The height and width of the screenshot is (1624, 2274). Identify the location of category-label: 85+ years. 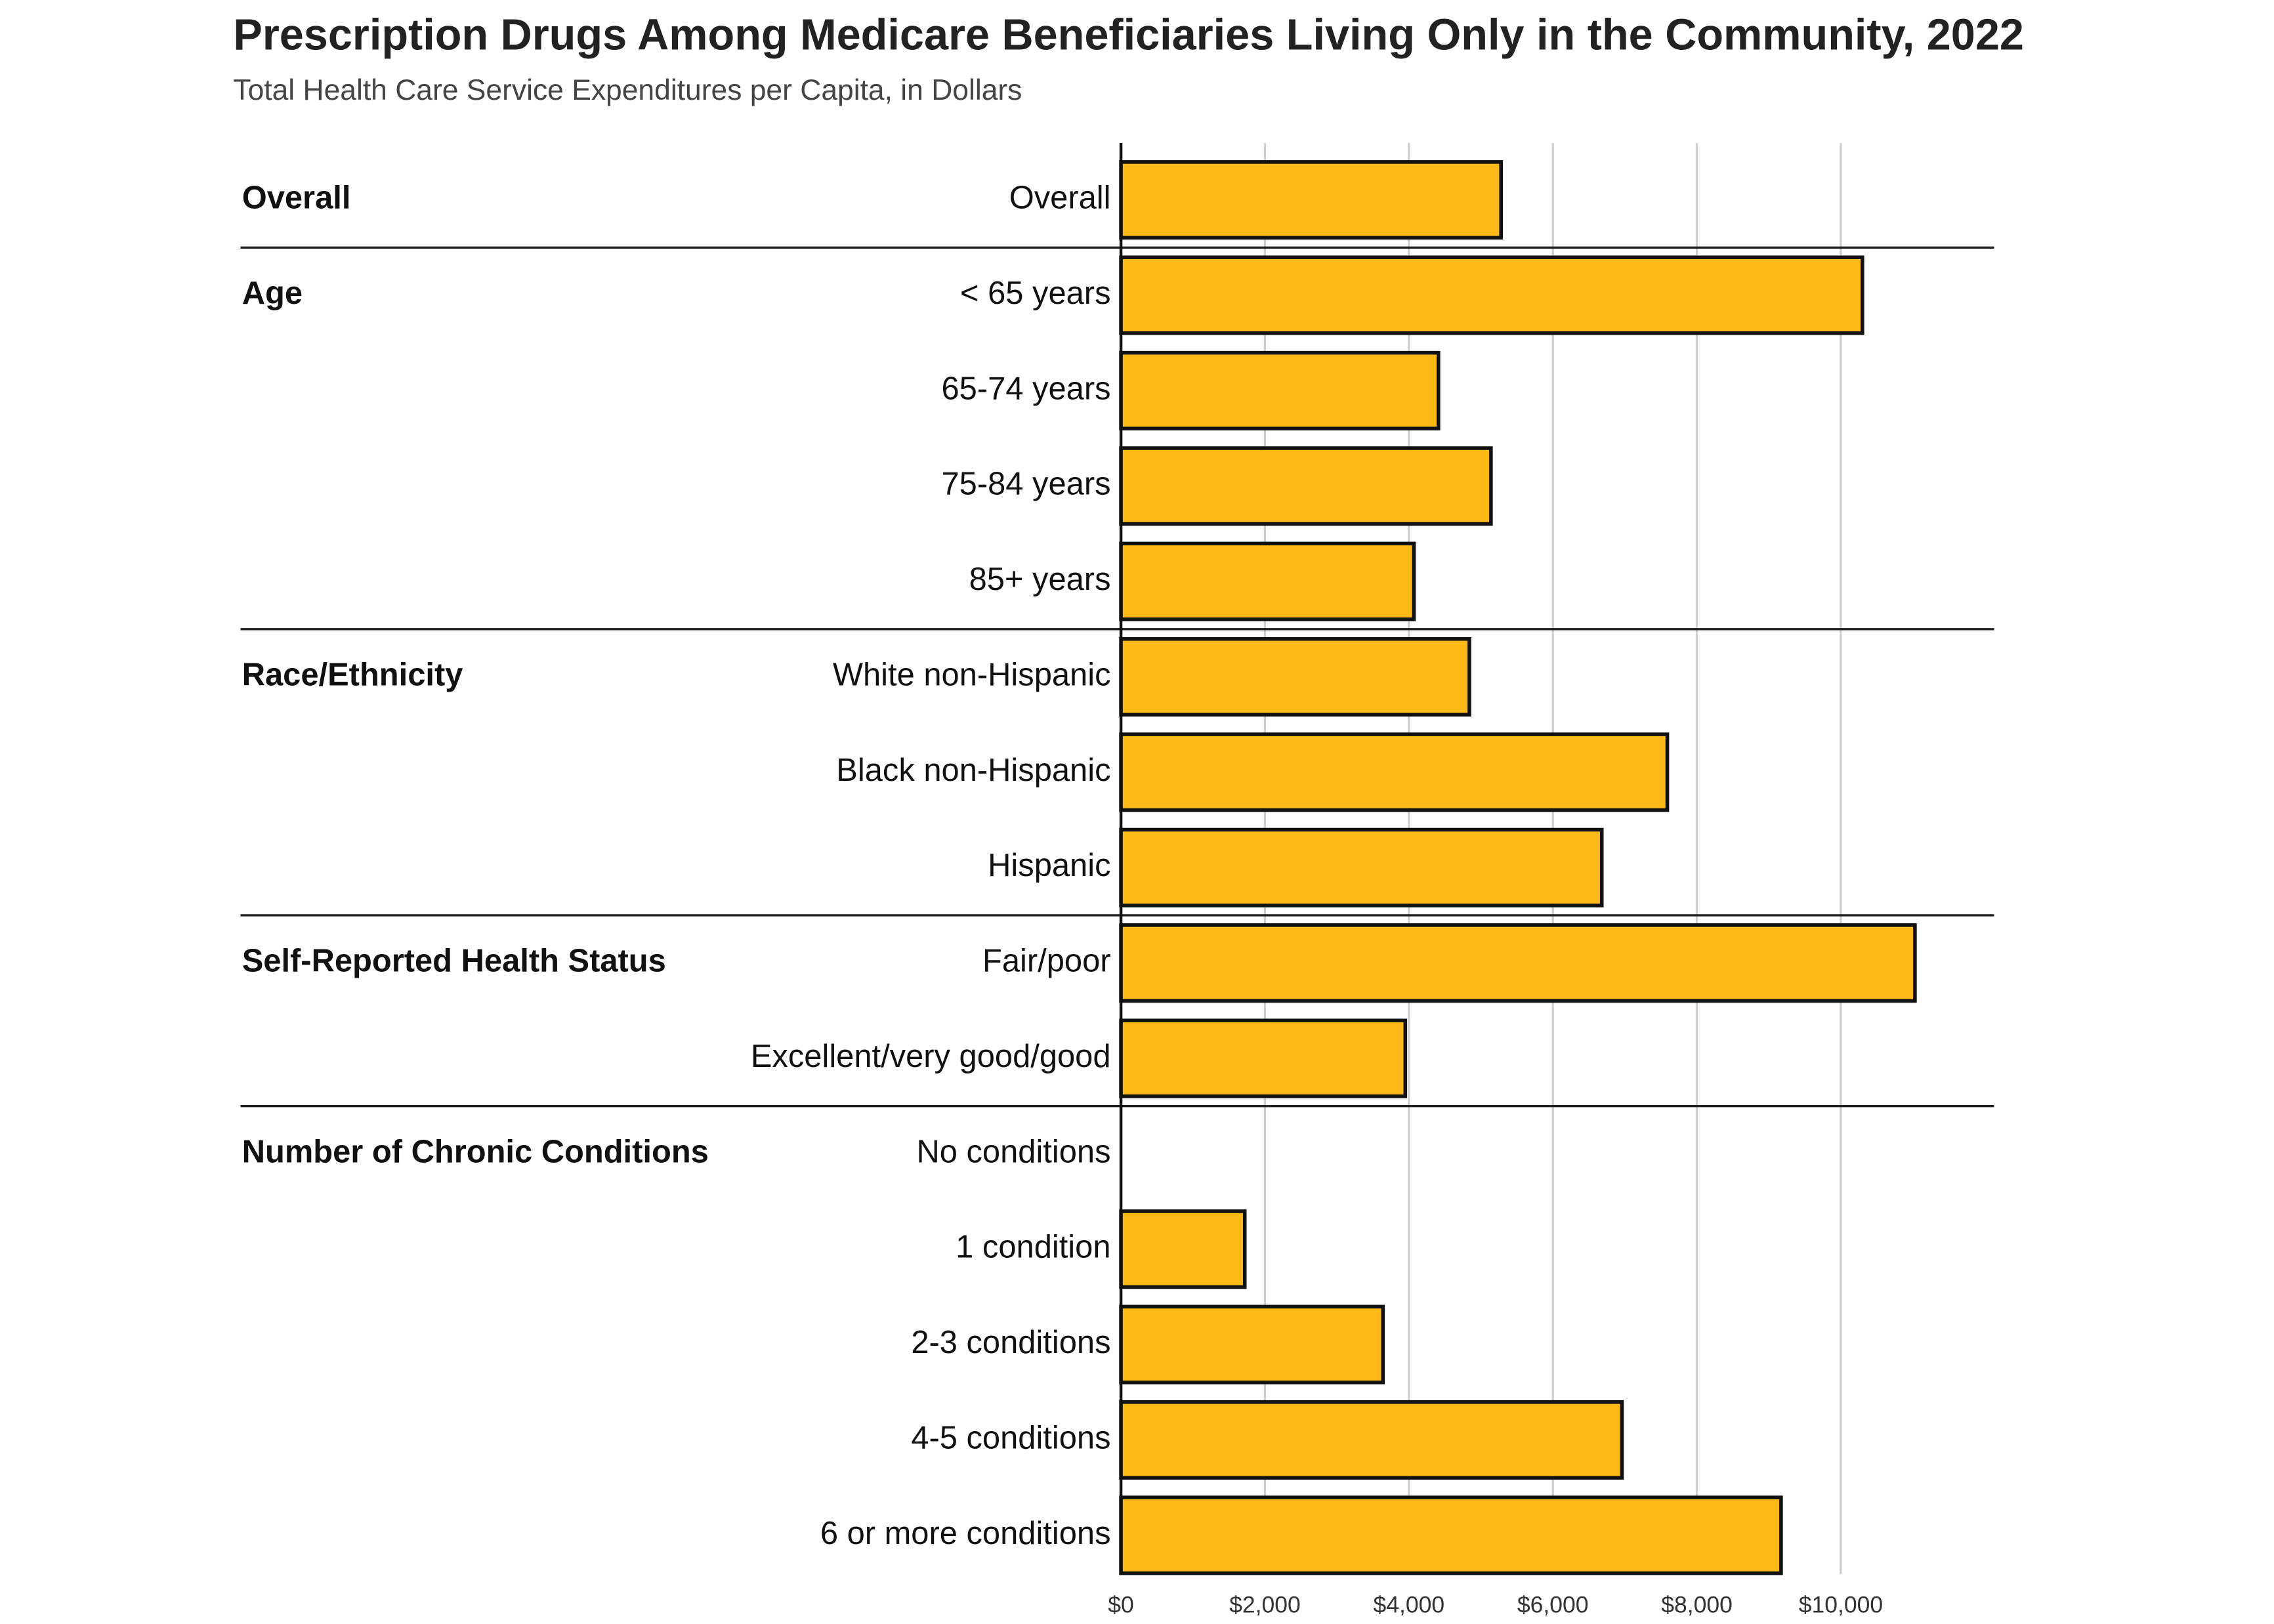
(1040, 579).